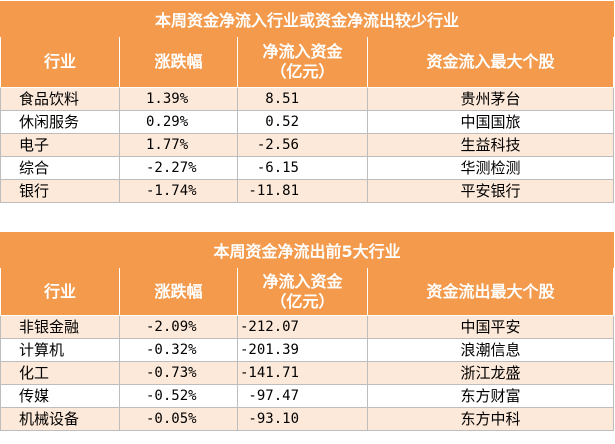 The height and width of the screenshot is (444, 615). I want to click on top-stock-cell: 浙江龙盛, so click(490, 373).